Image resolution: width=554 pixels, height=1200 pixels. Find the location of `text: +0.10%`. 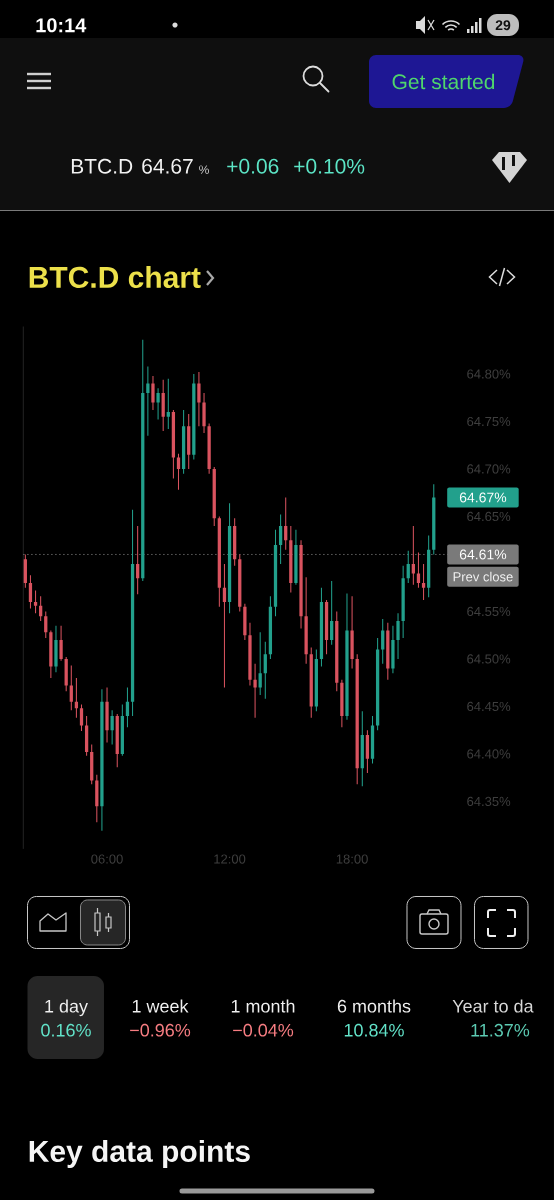

text: +0.10% is located at coordinates (329, 166).